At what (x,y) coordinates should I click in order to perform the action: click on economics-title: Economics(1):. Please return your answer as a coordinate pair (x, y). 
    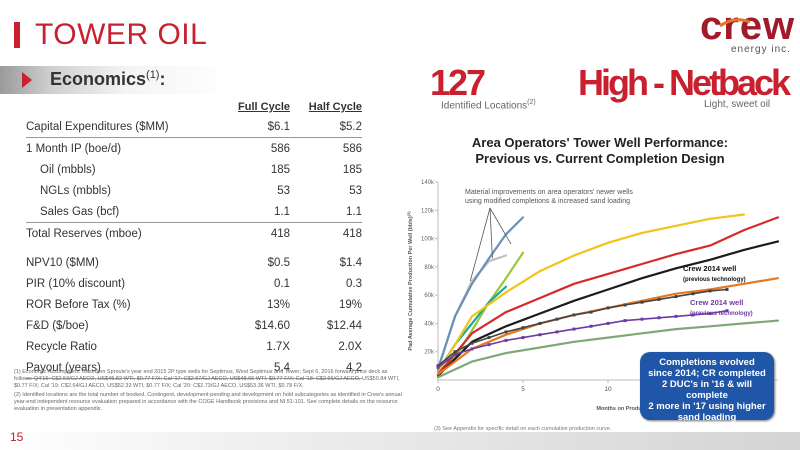
    Looking at the image, I should click on (108, 79).